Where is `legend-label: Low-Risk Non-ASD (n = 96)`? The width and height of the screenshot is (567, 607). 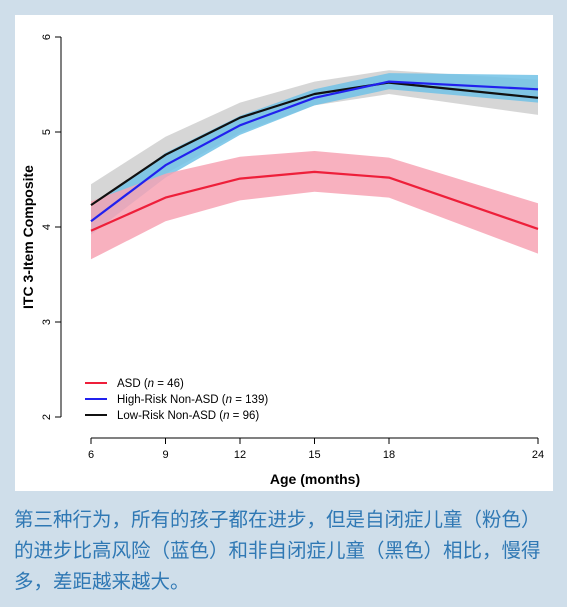
legend-label: Low-Risk Non-ASD (n = 96) is located at coordinates (188, 416).